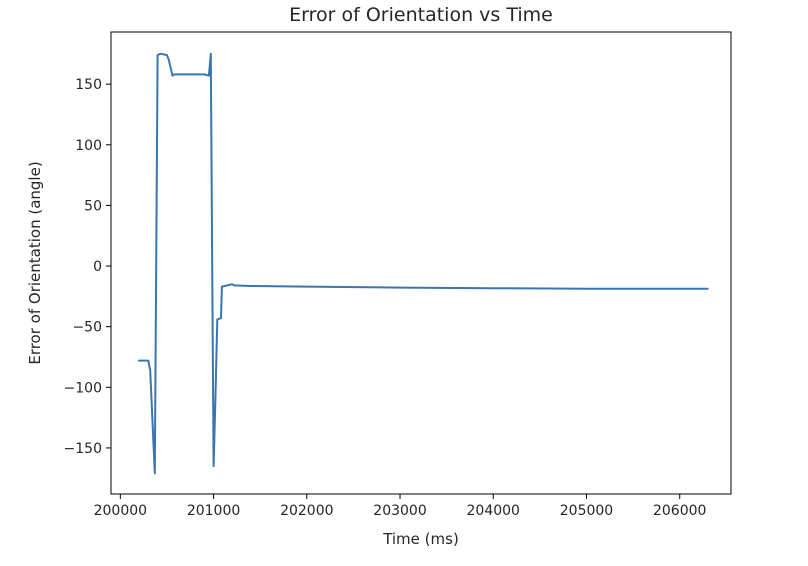 The height and width of the screenshot is (566, 808). Describe the element at coordinates (87, 267) in the screenshot. I see `y-axis-ticks: −150 −100 −50 0 50 100 150` at that location.